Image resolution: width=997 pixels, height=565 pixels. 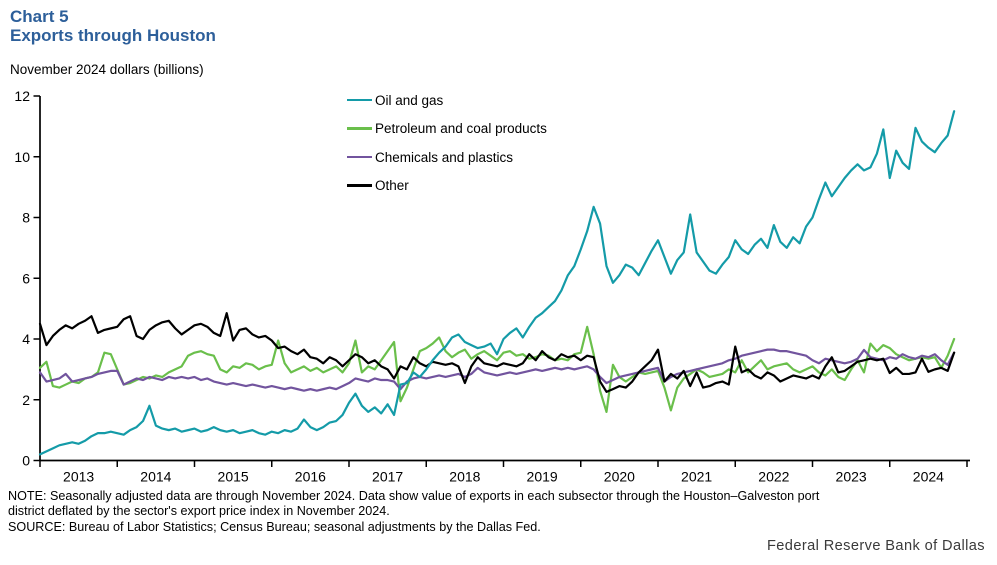 I want to click on x-year-label: 2020, so click(x=619, y=477).